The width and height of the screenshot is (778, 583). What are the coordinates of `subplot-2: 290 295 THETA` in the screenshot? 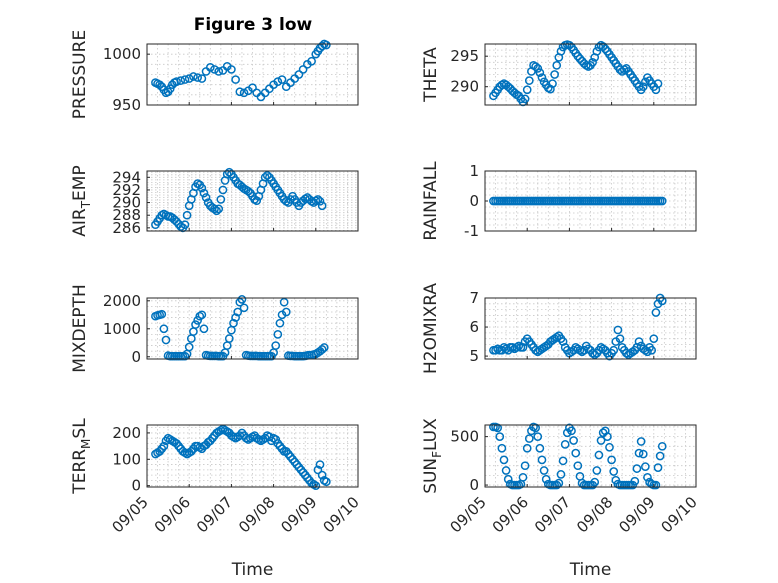 It's located at (559, 73).